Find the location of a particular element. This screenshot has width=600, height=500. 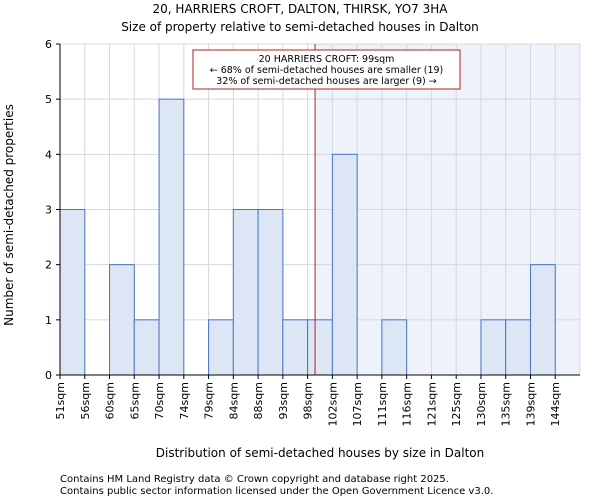

x-tick-label: 51sqm is located at coordinates (60, 400).